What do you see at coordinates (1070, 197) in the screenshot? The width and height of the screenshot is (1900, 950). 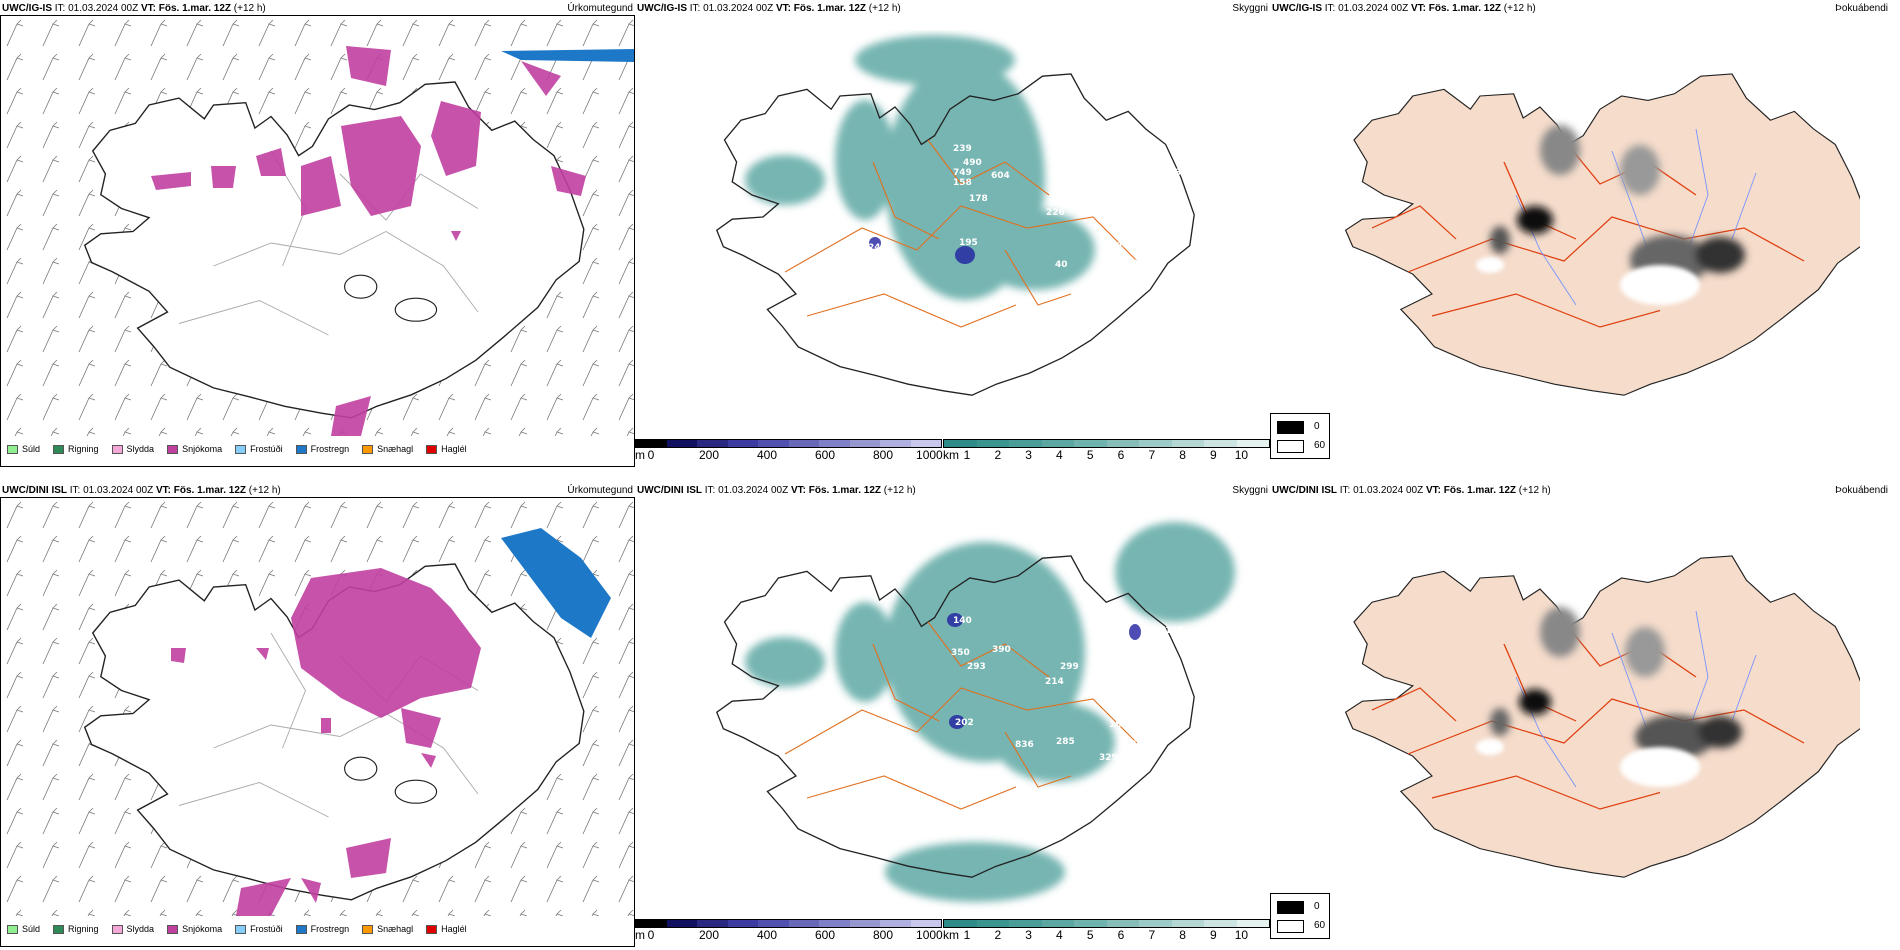 I see `cloud-label: 478` at bounding box center [1070, 197].